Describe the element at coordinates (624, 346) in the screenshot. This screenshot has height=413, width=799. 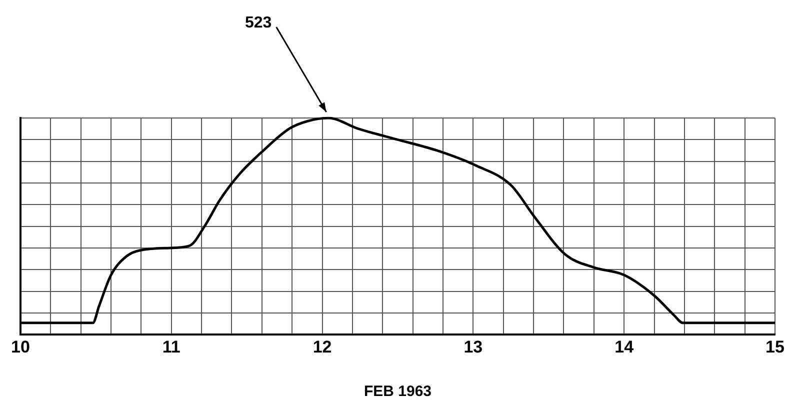
I see `x-tick-label: 14` at that location.